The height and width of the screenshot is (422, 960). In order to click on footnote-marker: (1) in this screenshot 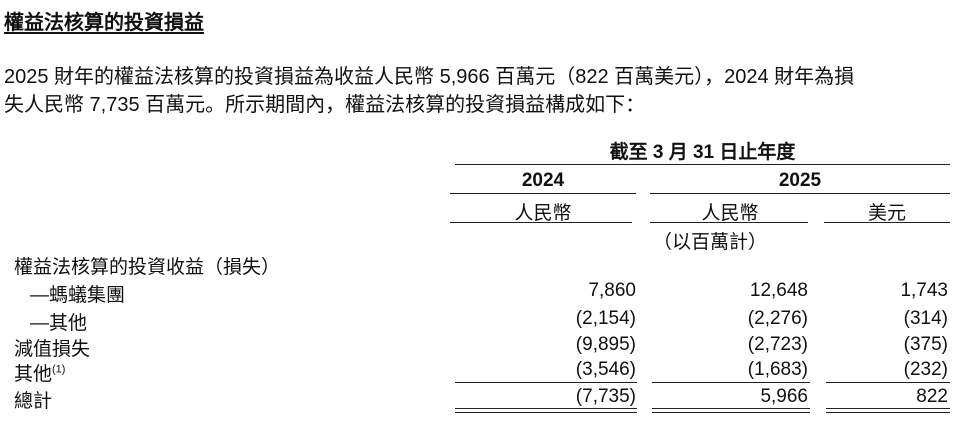, I will do `click(59, 369)`.